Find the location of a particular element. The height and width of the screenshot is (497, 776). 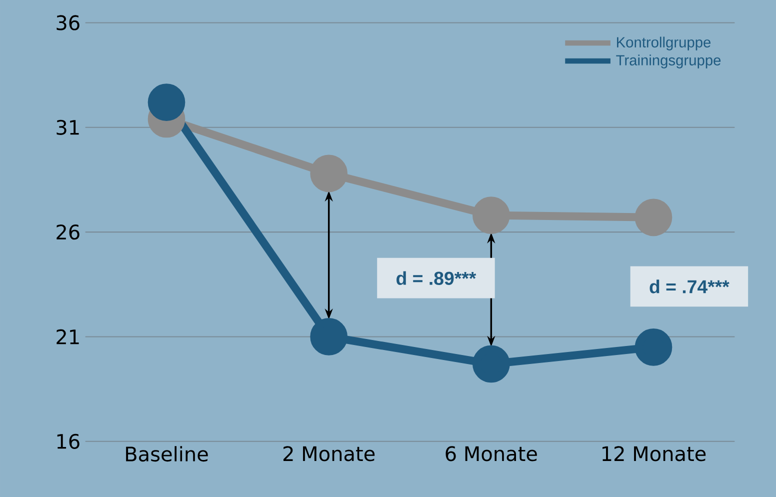

y-tick-label: 16 is located at coordinates (68, 441).